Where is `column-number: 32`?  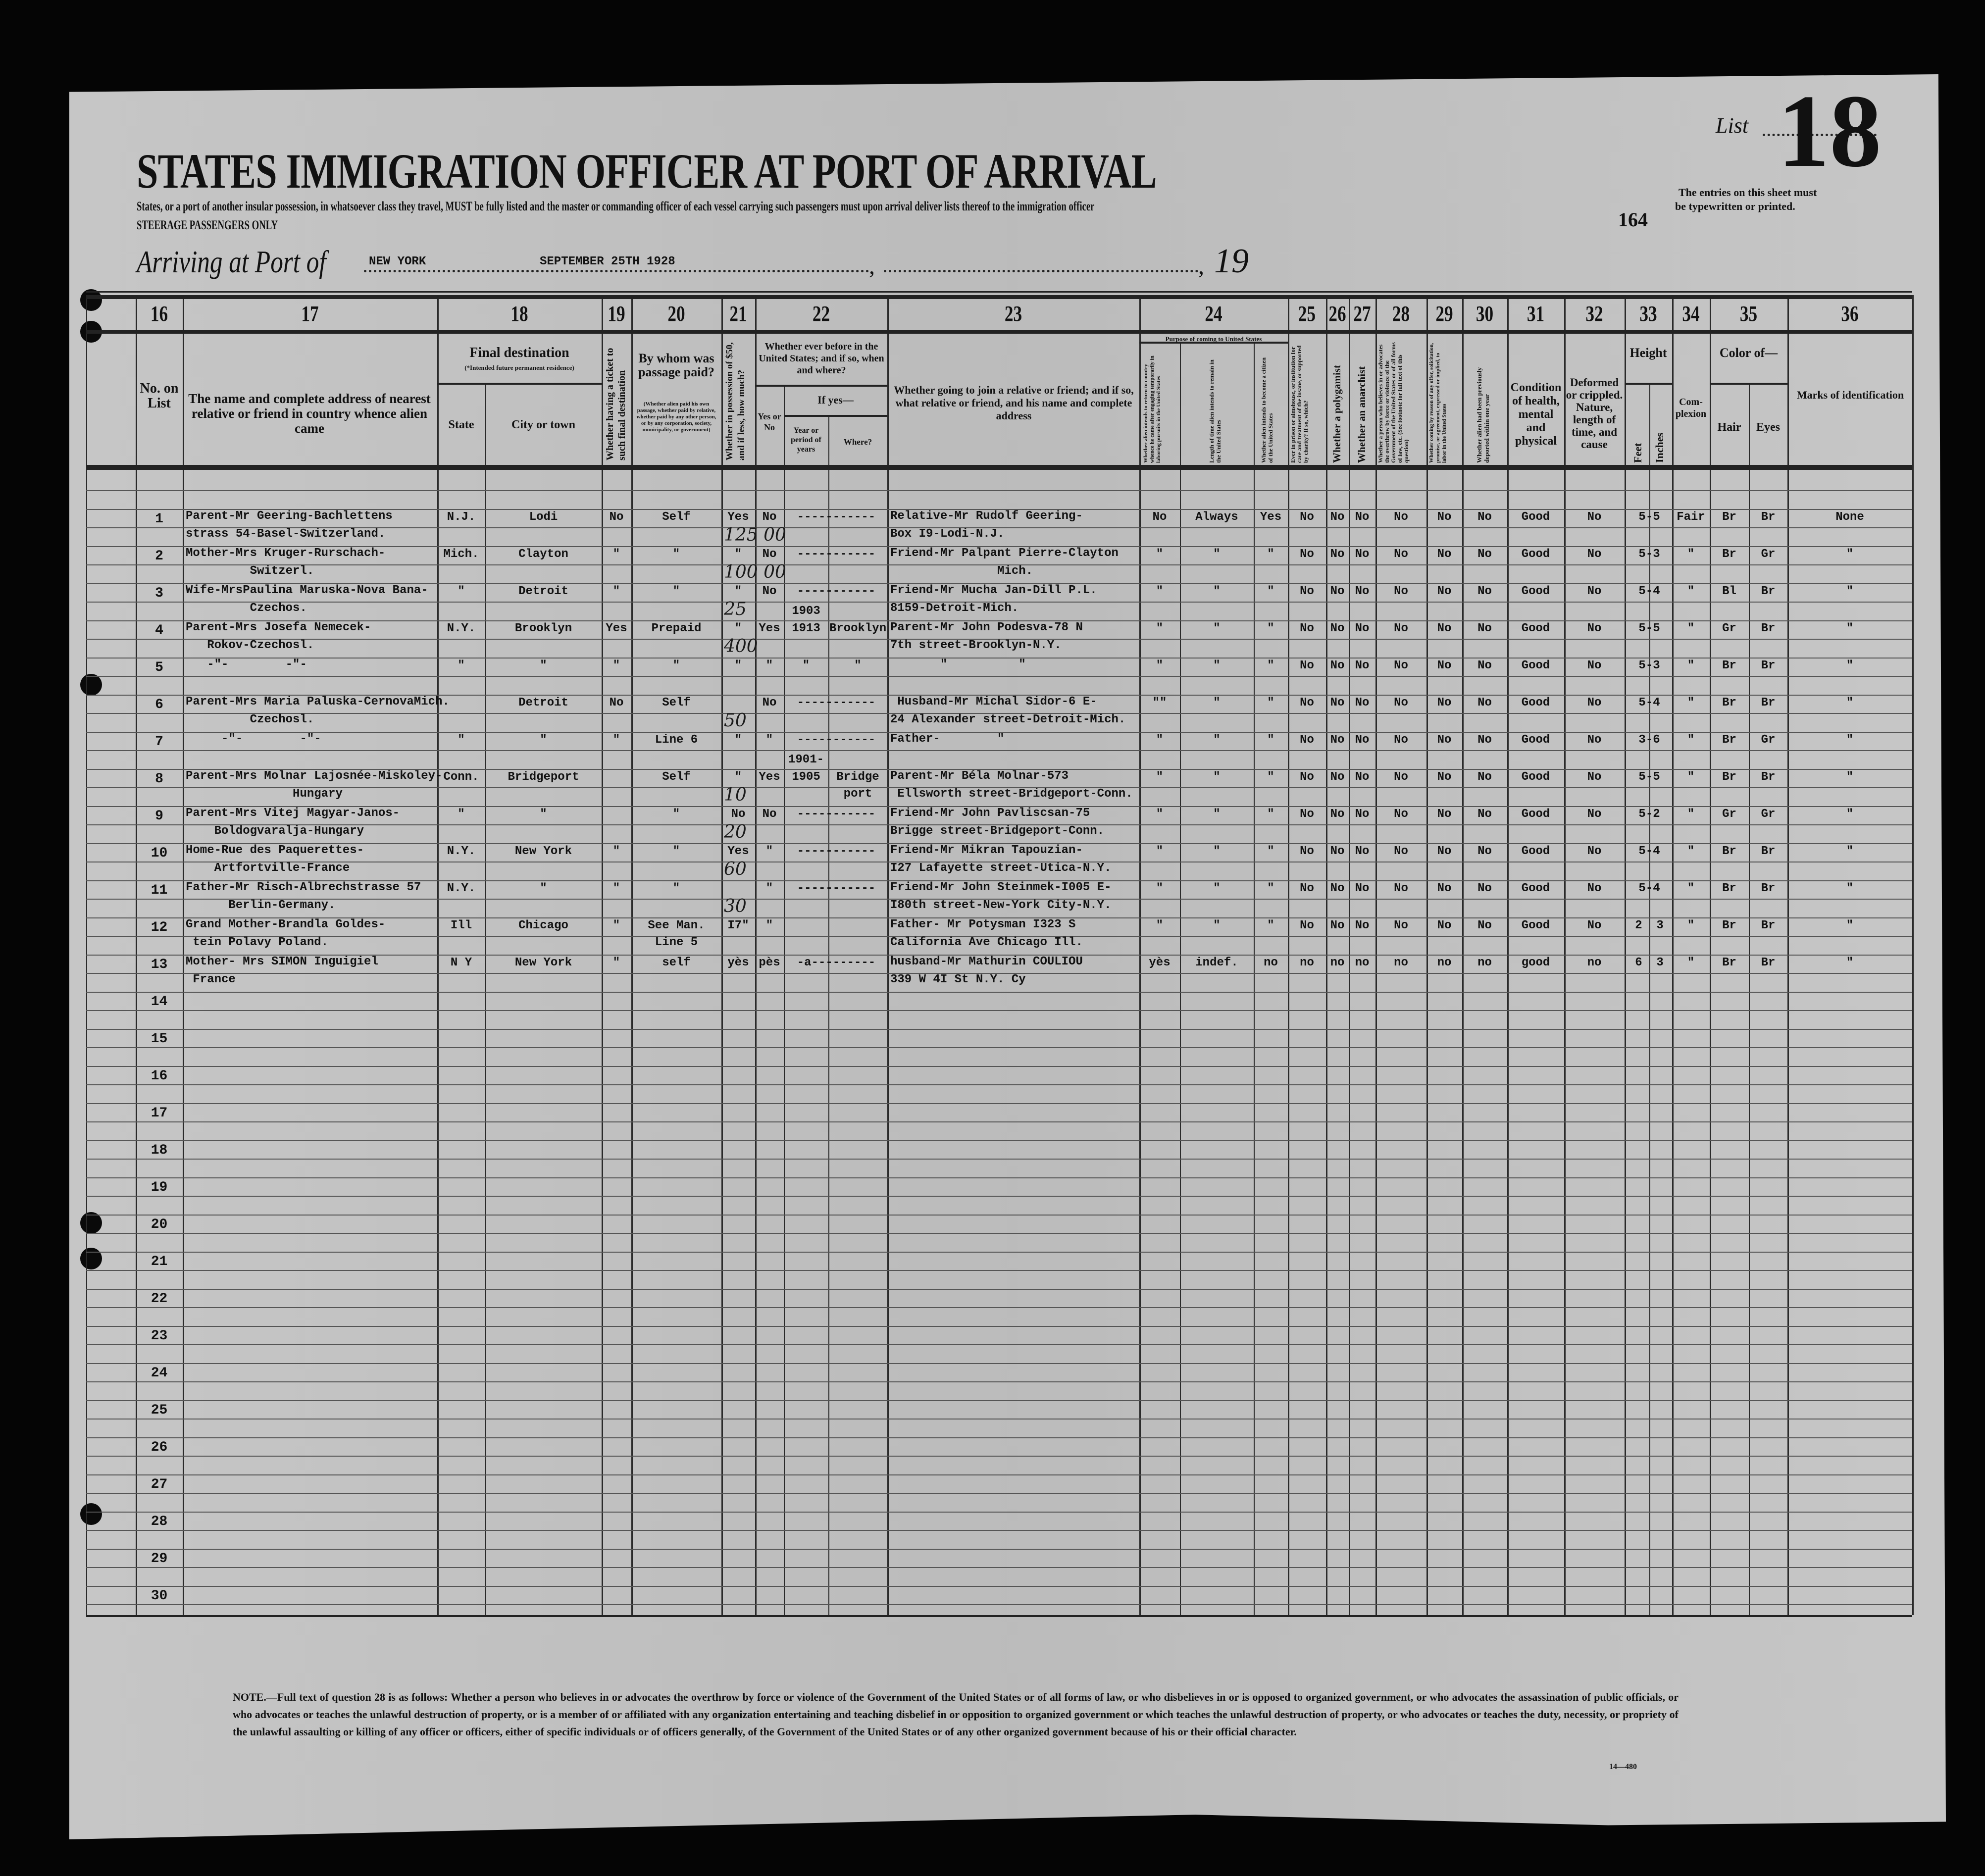
column-number: 32 is located at coordinates (1594, 314).